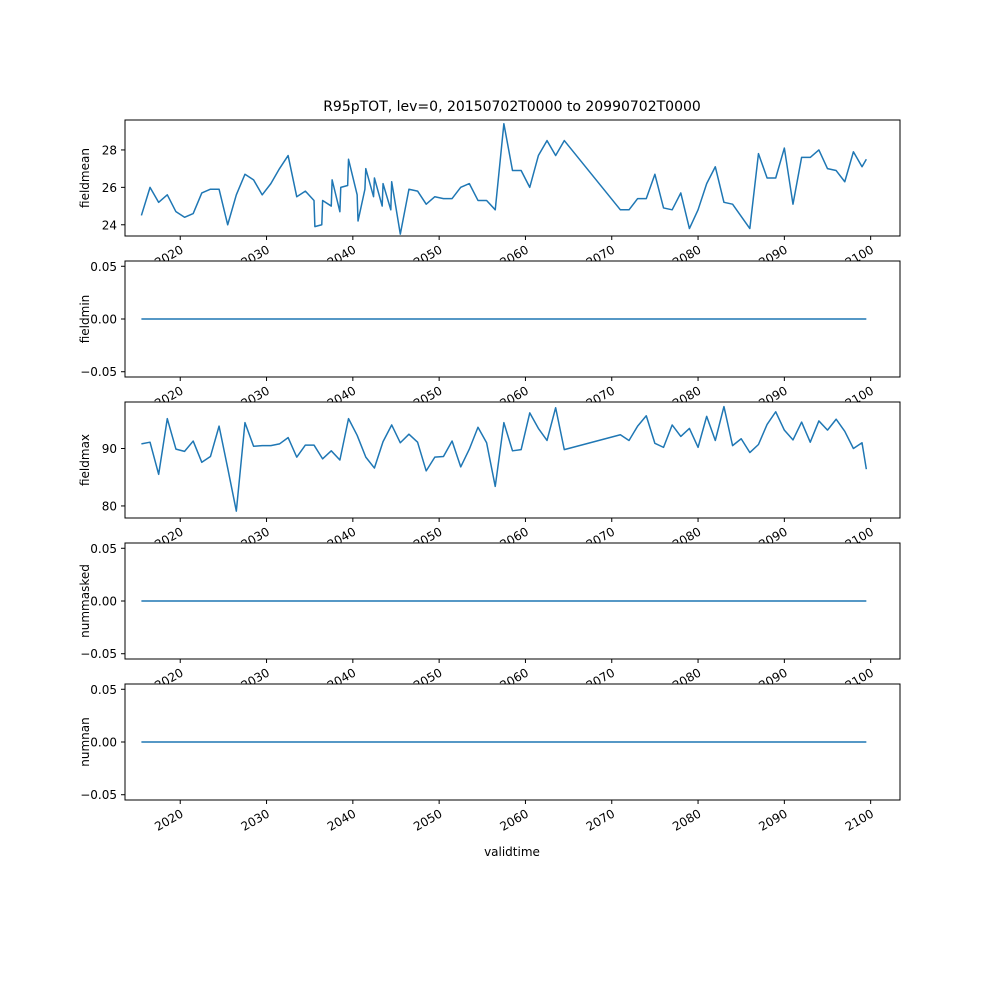 Image resolution: width=1000 pixels, height=1000 pixels. I want to click on panel-background, so click(512, 460).